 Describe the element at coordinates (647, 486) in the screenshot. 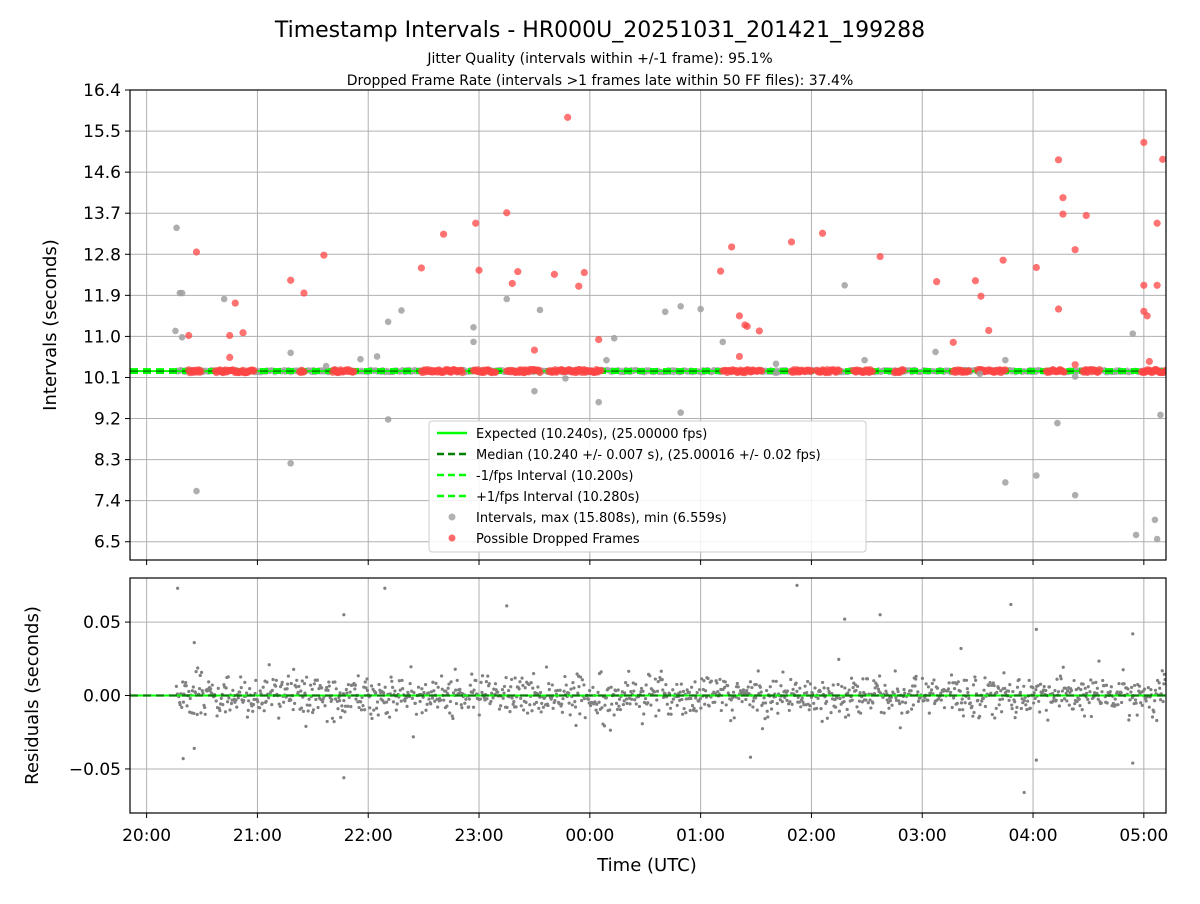

I see `legend-box` at that location.